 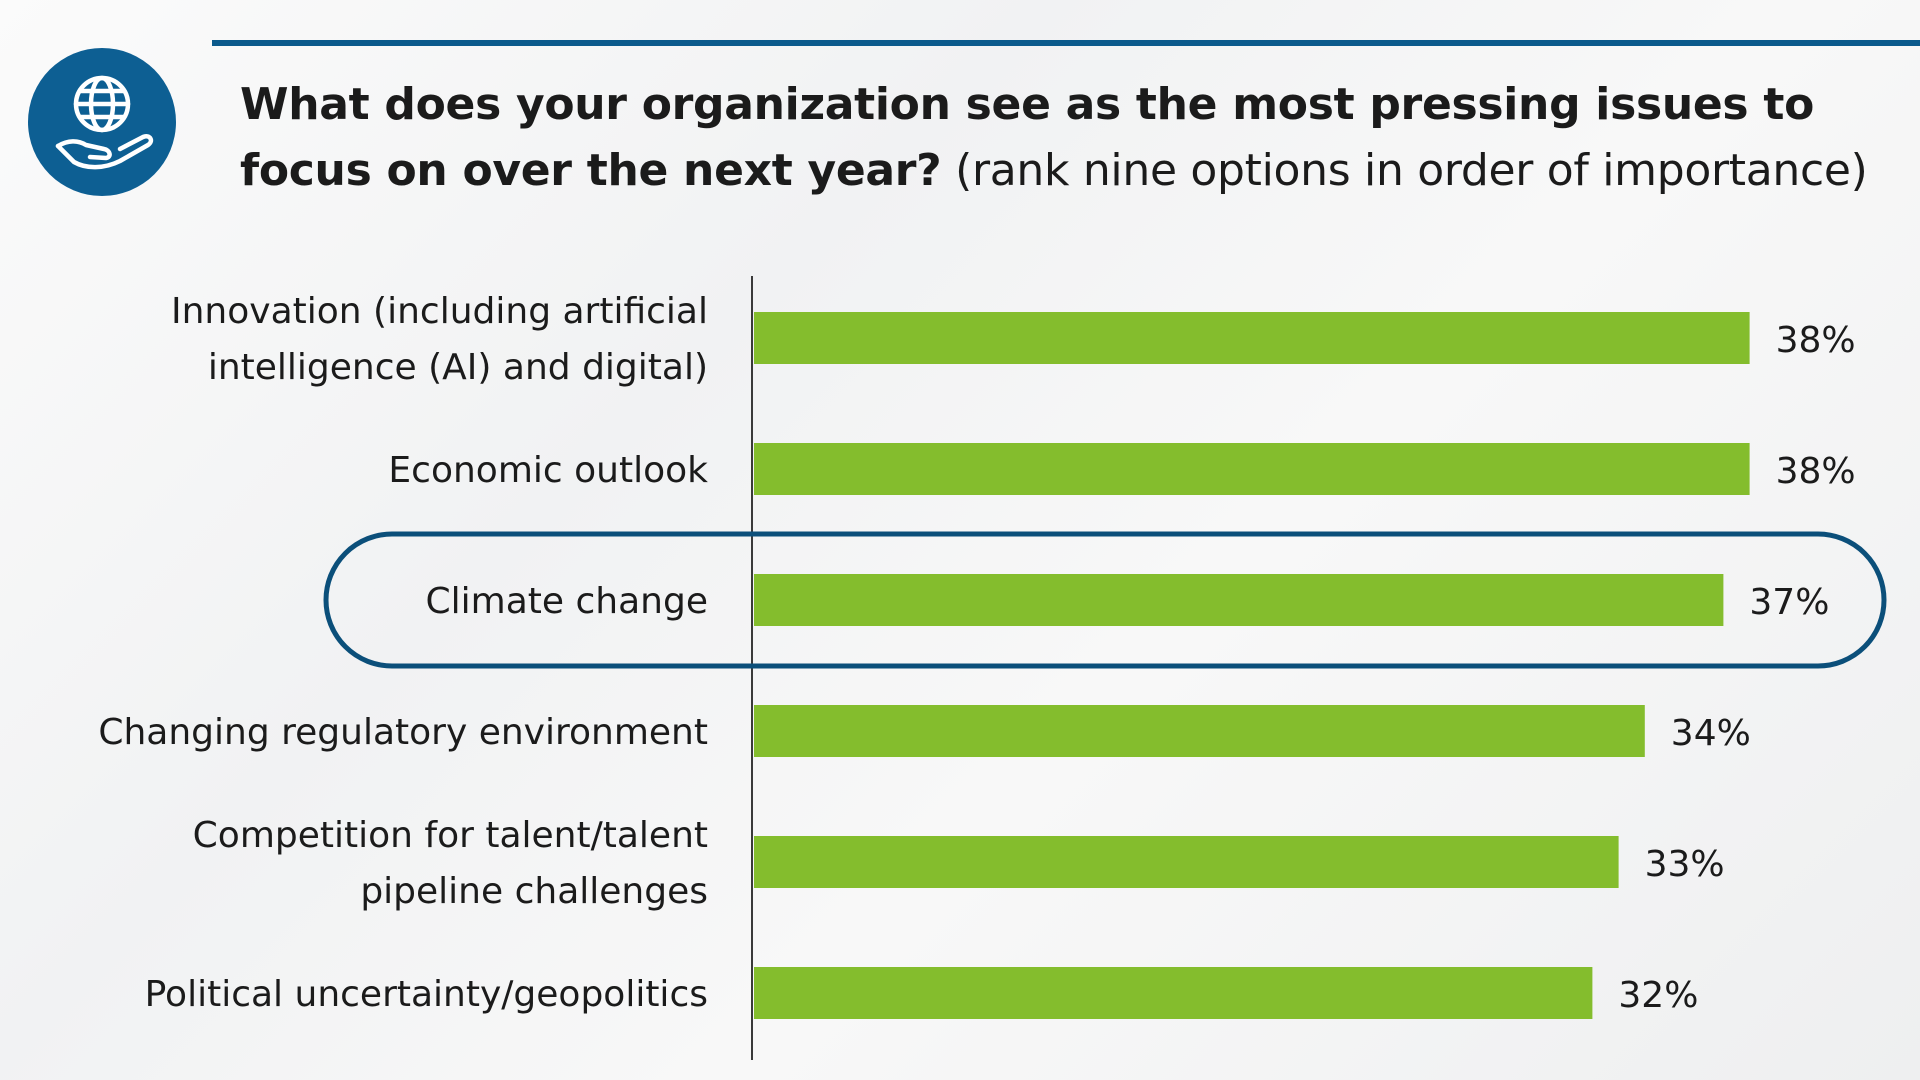 What do you see at coordinates (1816, 340) in the screenshot?
I see `data-label-0: 38%` at bounding box center [1816, 340].